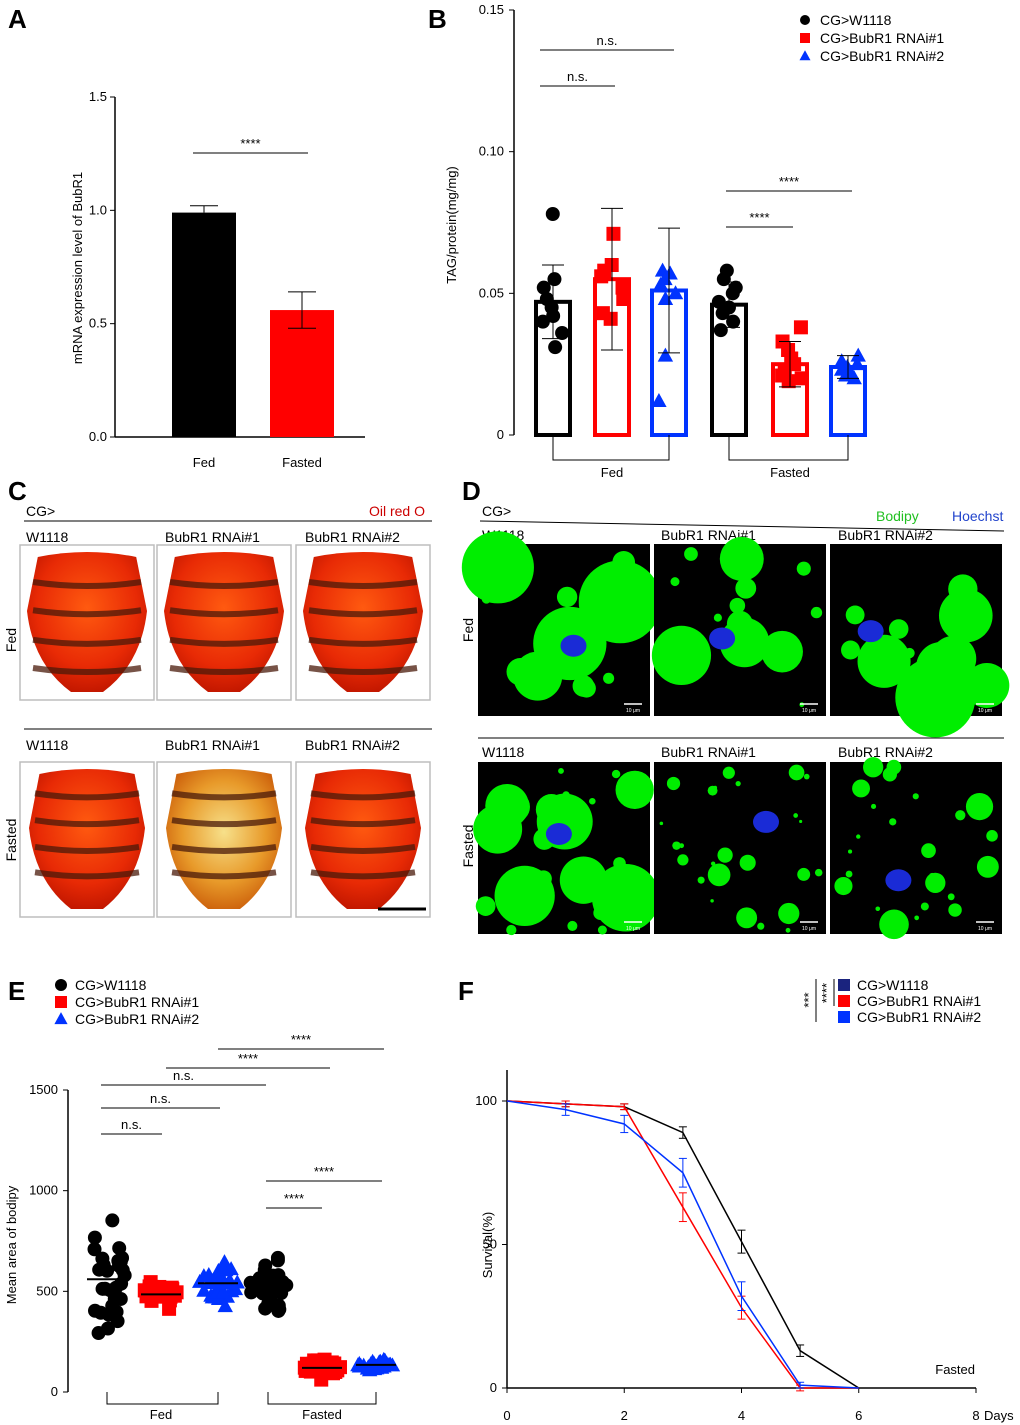 This screenshot has width=1020, height=1425. What do you see at coordinates (397, 511) in the screenshot?
I see `panel-c-stain: Oil red O` at bounding box center [397, 511].